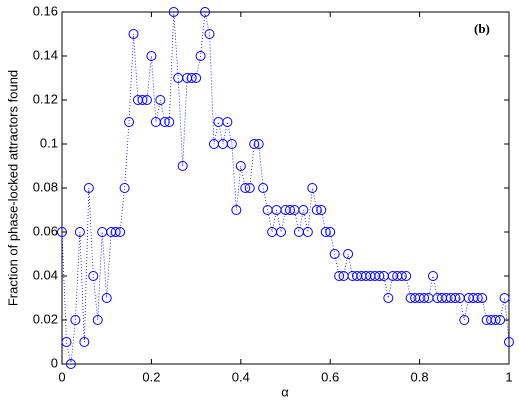 This screenshot has height=404, width=519. Describe the element at coordinates (508, 376) in the screenshot. I see `x-tick-label: 1` at that location.